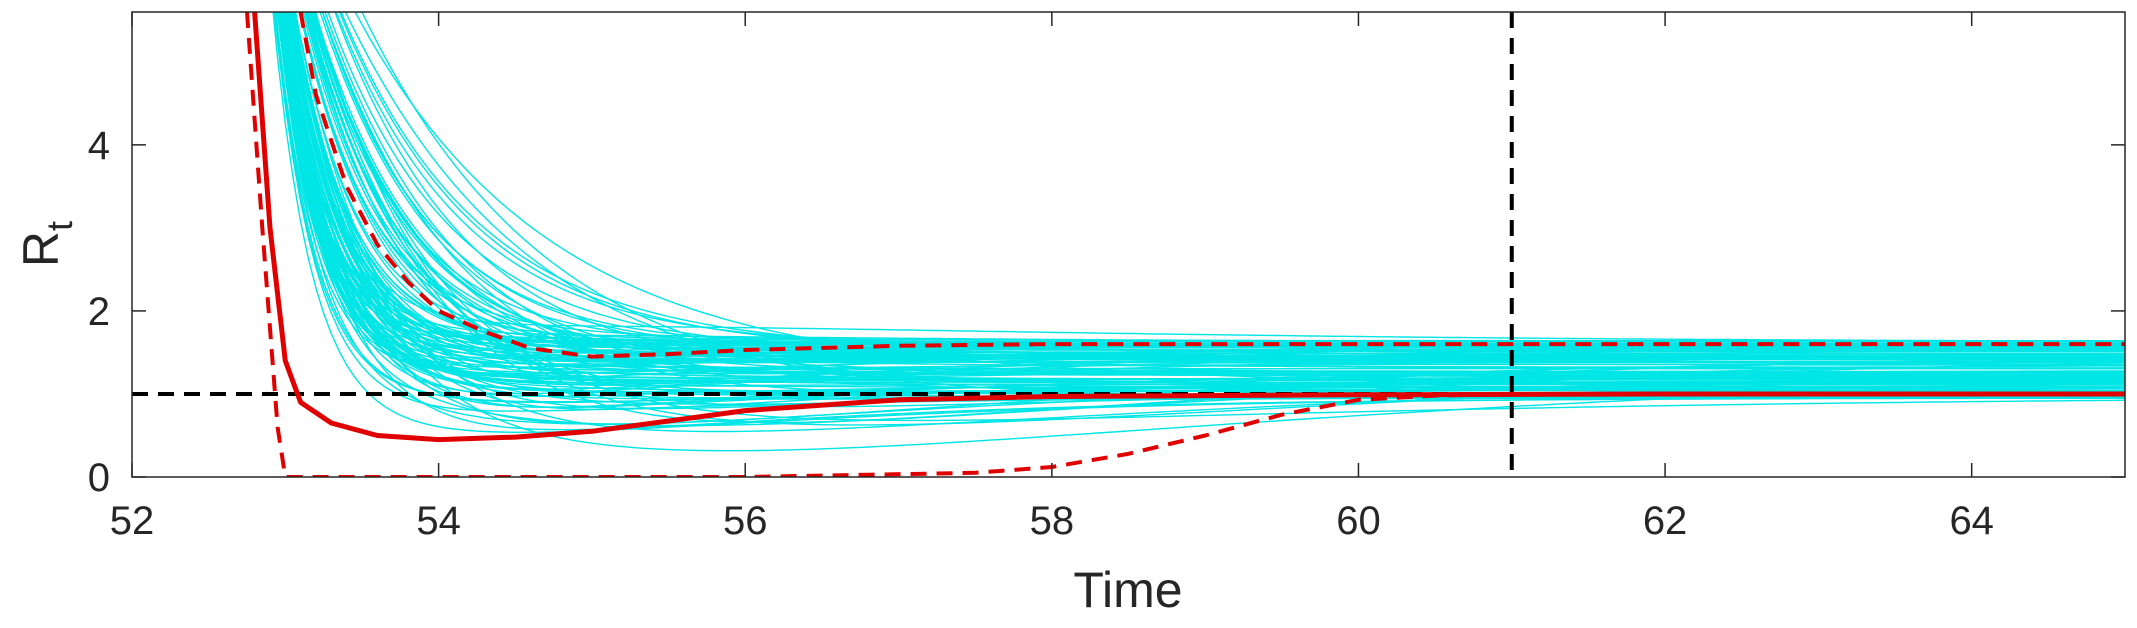 This screenshot has height=628, width=2137. What do you see at coordinates (99, 146) in the screenshot?
I see `y-tick-label: 4` at bounding box center [99, 146].